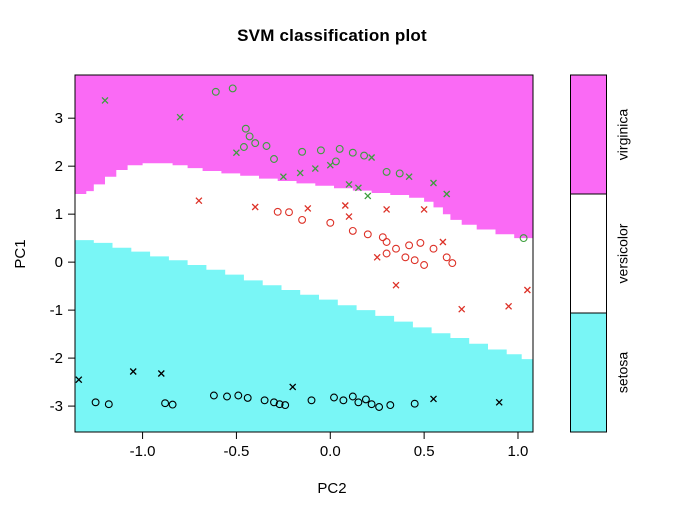 This screenshot has width=691, height=520. Describe the element at coordinates (56, 406) in the screenshot. I see `y-tick-label: -3` at that location.